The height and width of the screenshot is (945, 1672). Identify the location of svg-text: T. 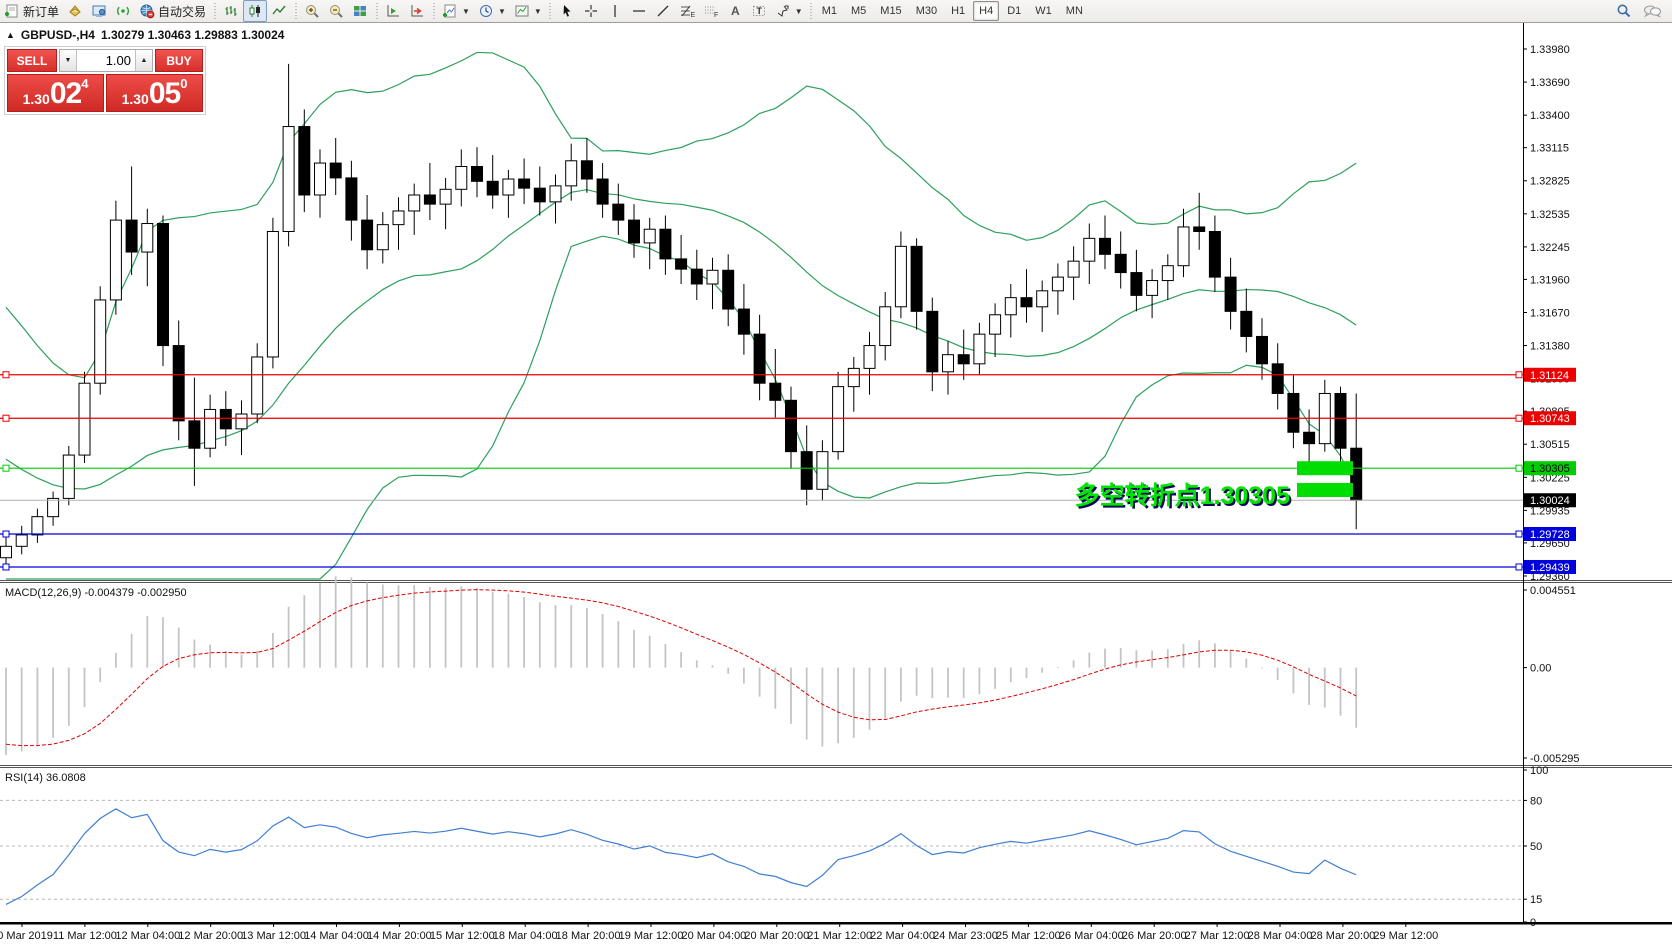
(759, 11).